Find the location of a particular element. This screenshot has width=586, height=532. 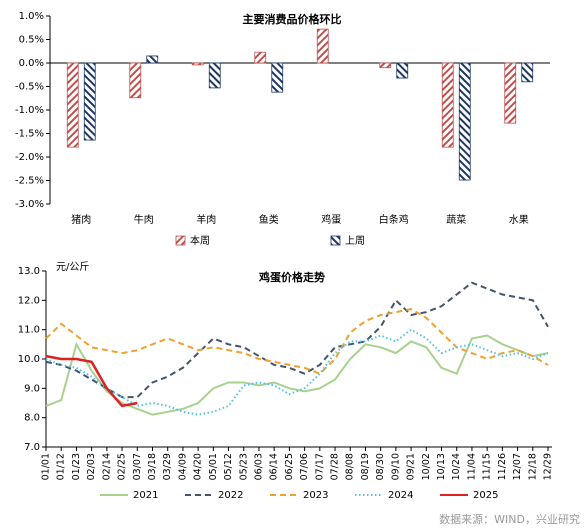

x-tick-label: 03/29 is located at coordinates (167, 466).